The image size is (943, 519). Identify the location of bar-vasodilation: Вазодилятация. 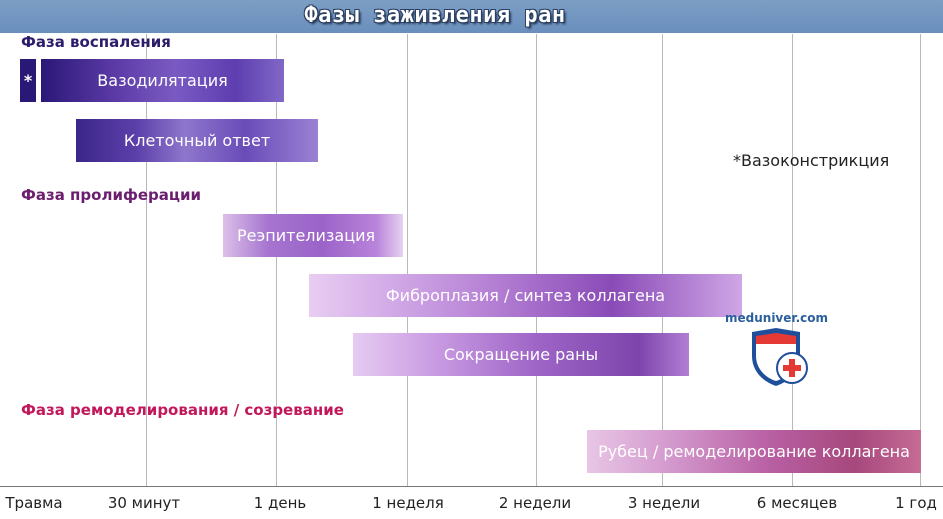
(162, 80).